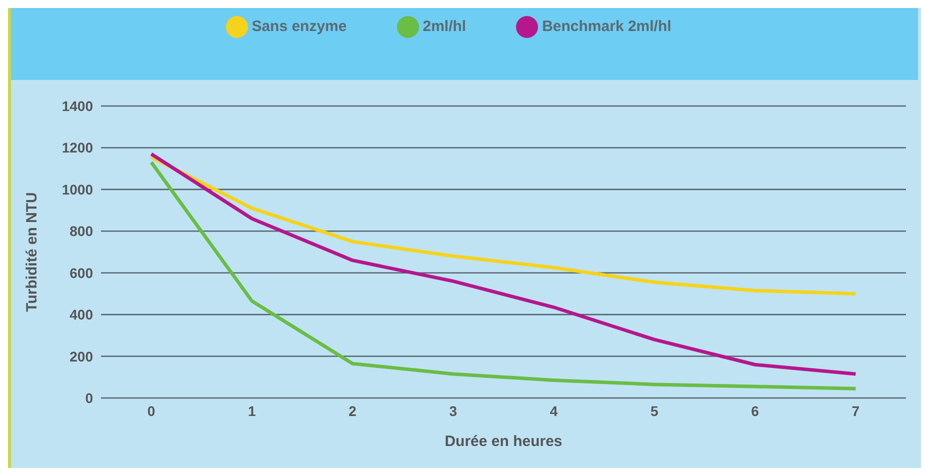 The height and width of the screenshot is (476, 926). What do you see at coordinates (444, 26) in the screenshot?
I see `legend-label: 2ml/hl` at bounding box center [444, 26].